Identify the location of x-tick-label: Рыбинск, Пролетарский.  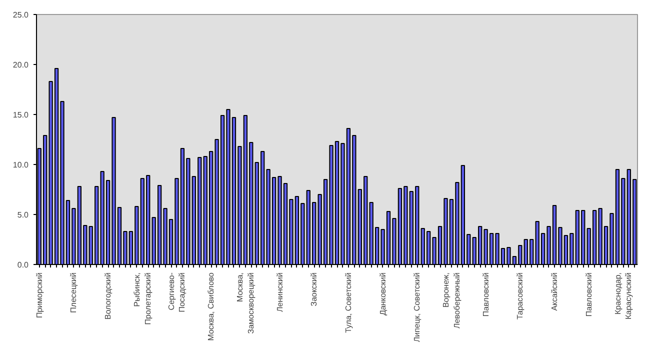
(142, 298).